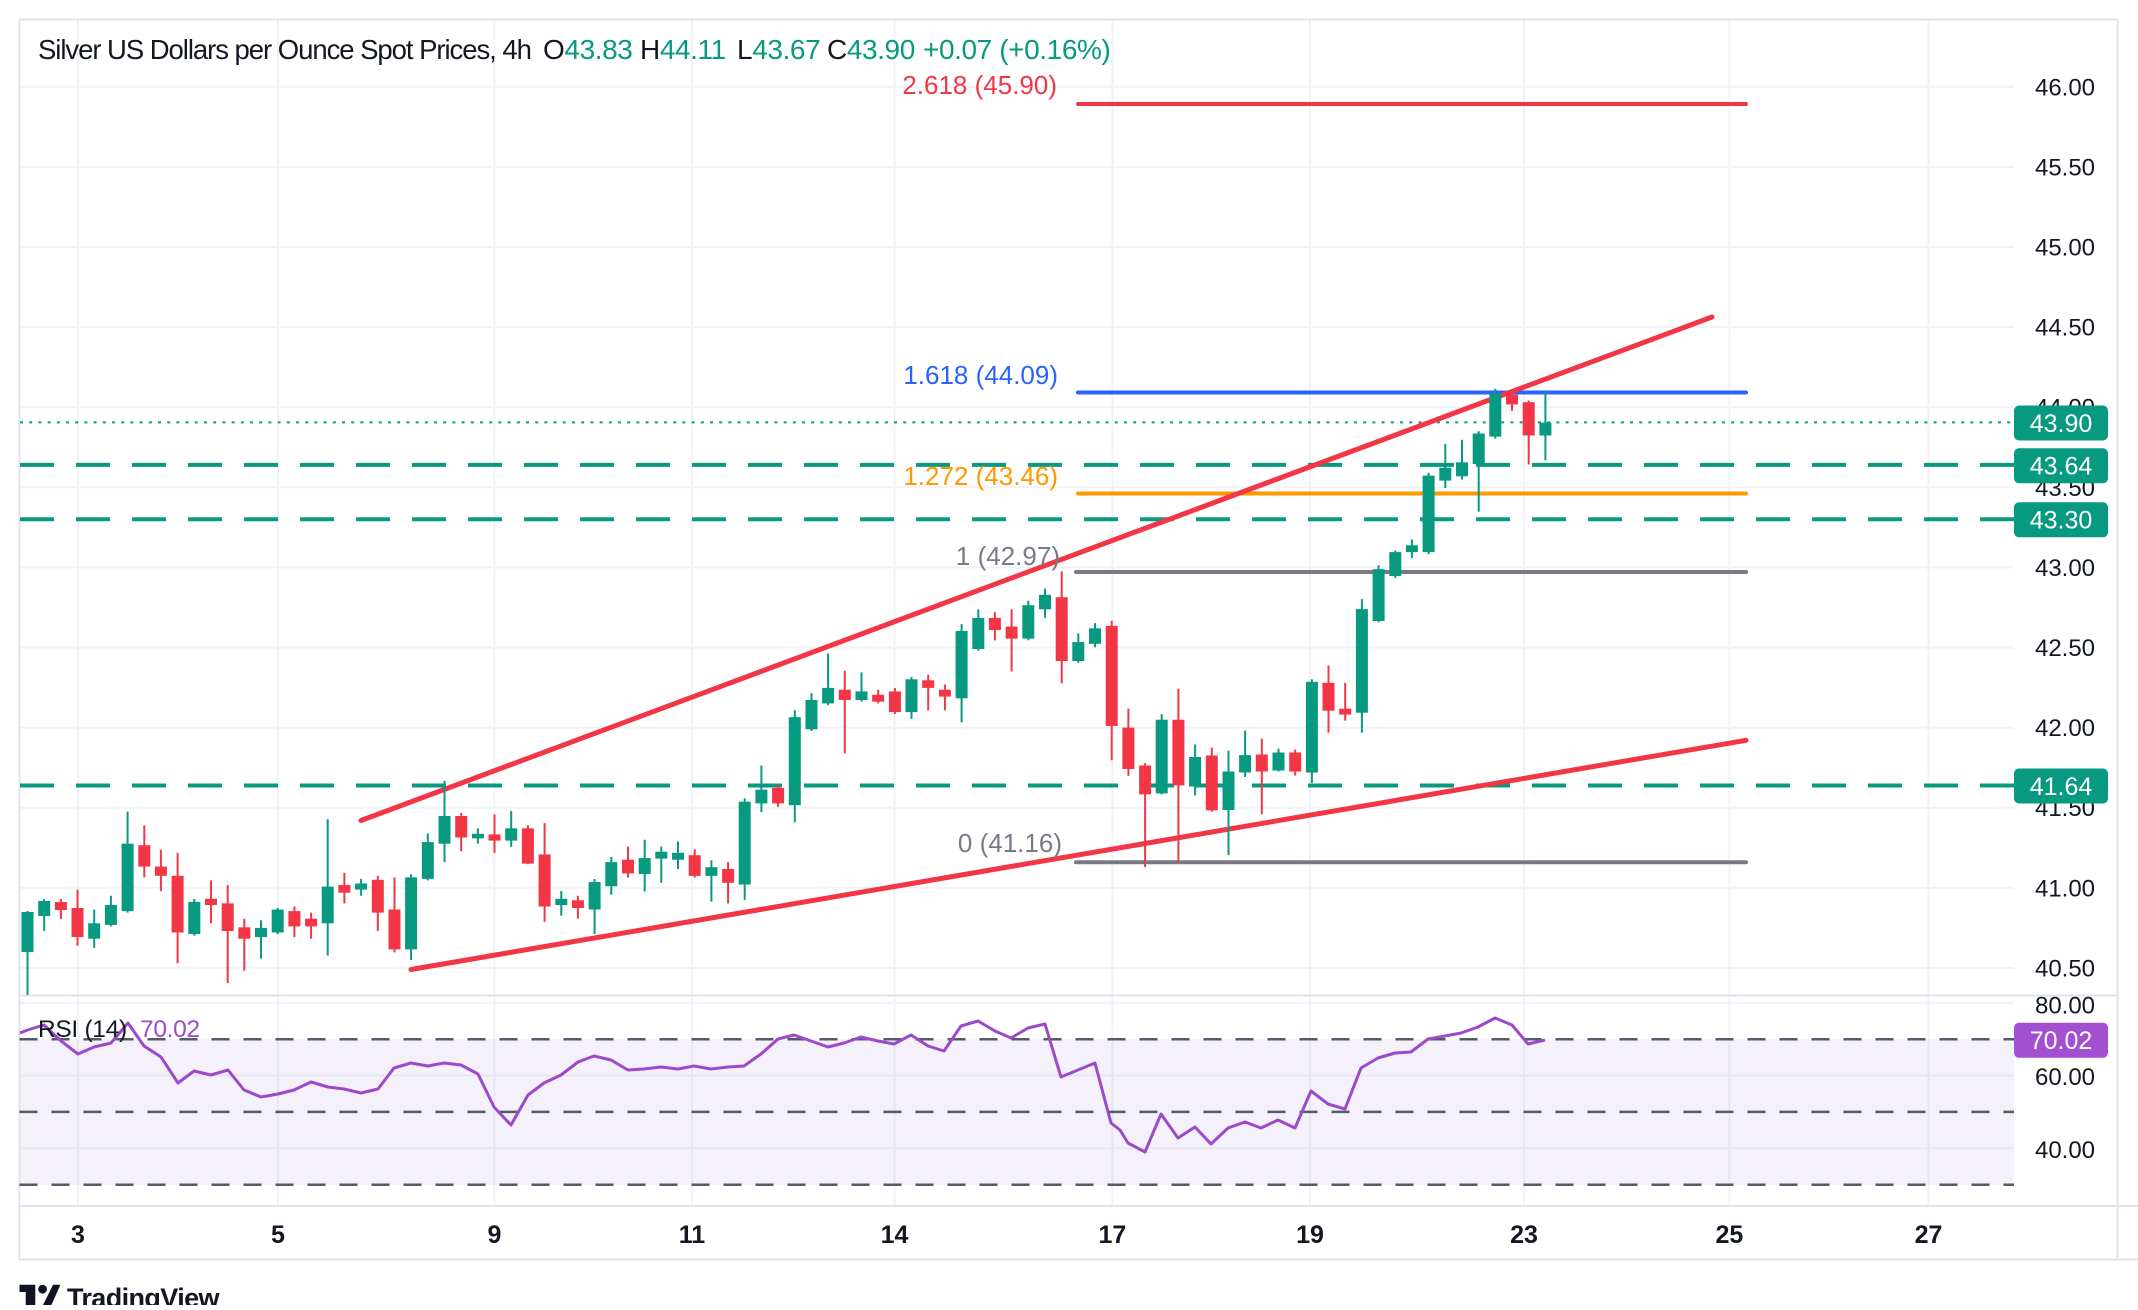 This screenshot has width=2138, height=1310. Describe the element at coordinates (2061, 467) in the screenshot. I see `svg-text: 43.64` at that location.